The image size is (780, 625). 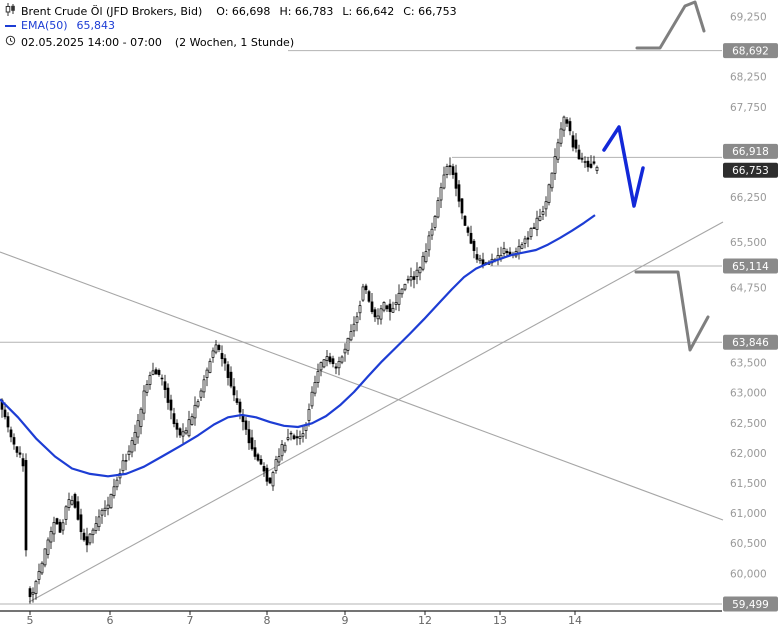 I want to click on ema-color-swatch, so click(x=10, y=25).